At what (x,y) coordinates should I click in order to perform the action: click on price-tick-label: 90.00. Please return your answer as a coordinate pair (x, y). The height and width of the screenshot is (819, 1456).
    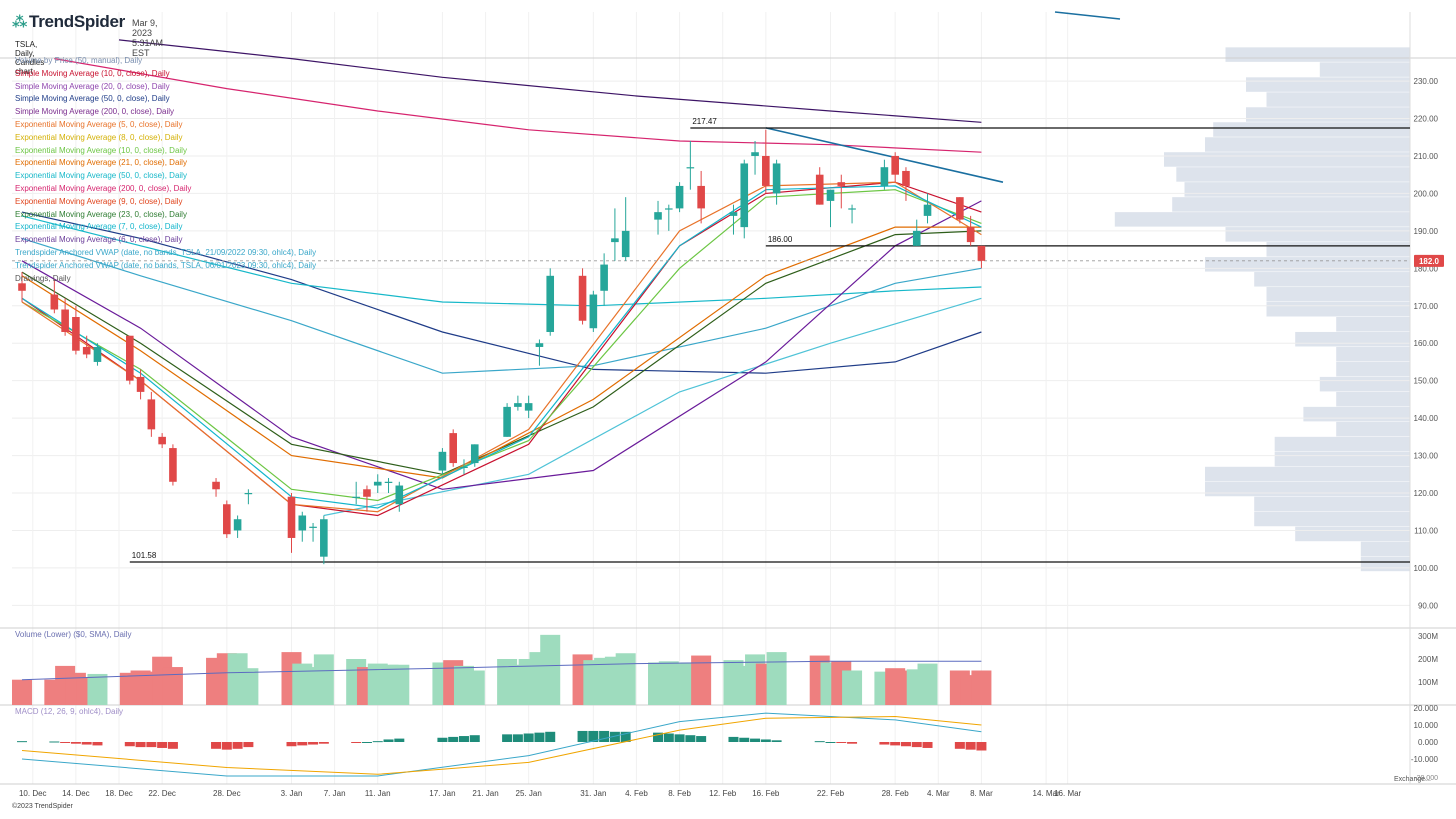
    Looking at the image, I should click on (1428, 605).